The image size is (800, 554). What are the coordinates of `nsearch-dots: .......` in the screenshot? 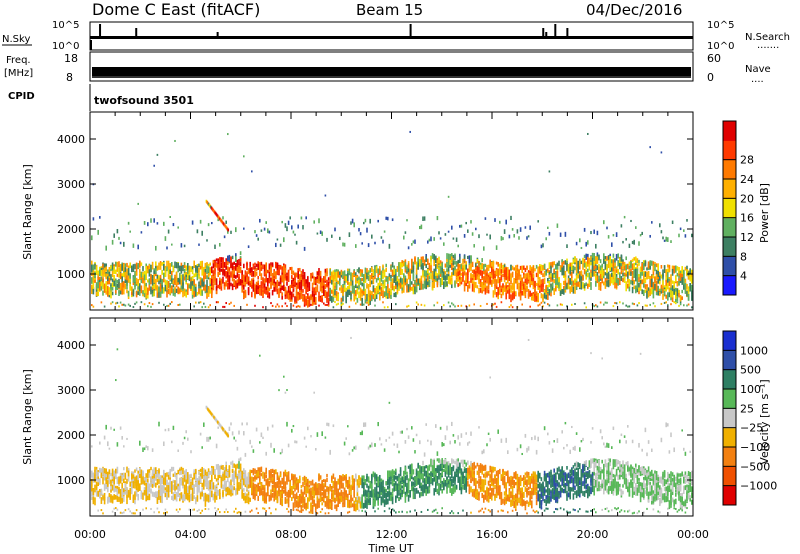 It's located at (768, 45).